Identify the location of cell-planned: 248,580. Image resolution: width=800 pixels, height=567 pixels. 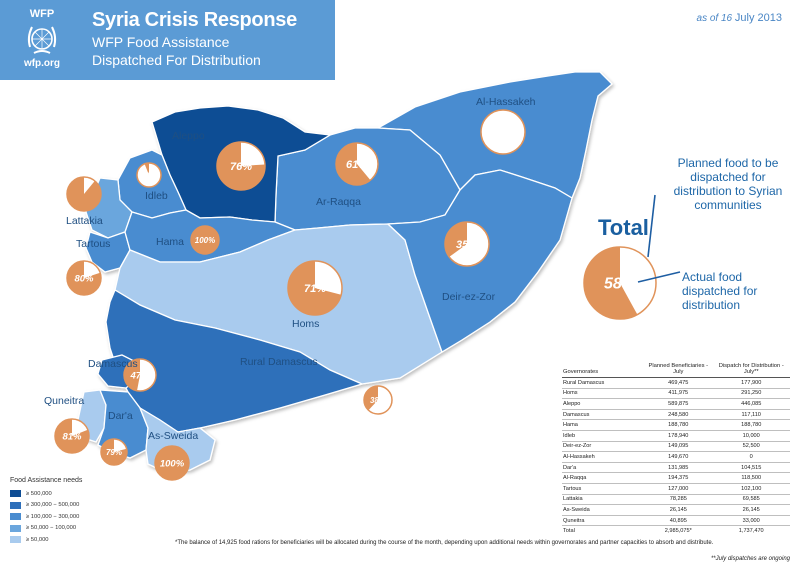
(678, 415).